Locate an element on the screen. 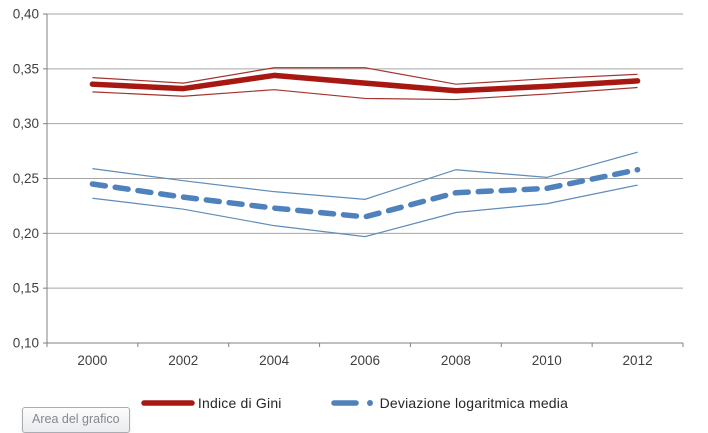  x-tick-label: 2002 is located at coordinates (183, 360).